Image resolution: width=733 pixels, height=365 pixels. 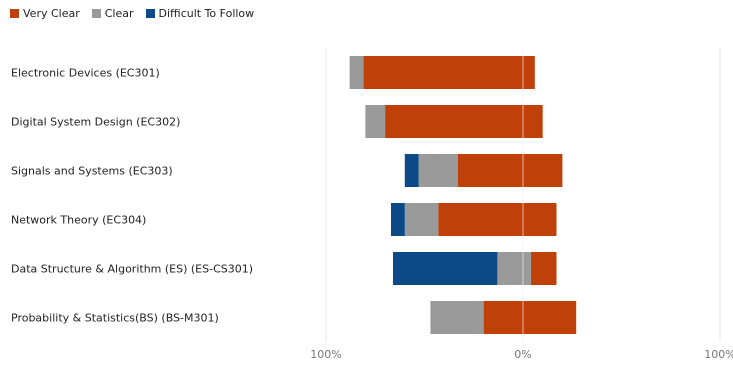 I want to click on category-label: Probability & Statistics(BS) (BS-M301), so click(x=115, y=318).